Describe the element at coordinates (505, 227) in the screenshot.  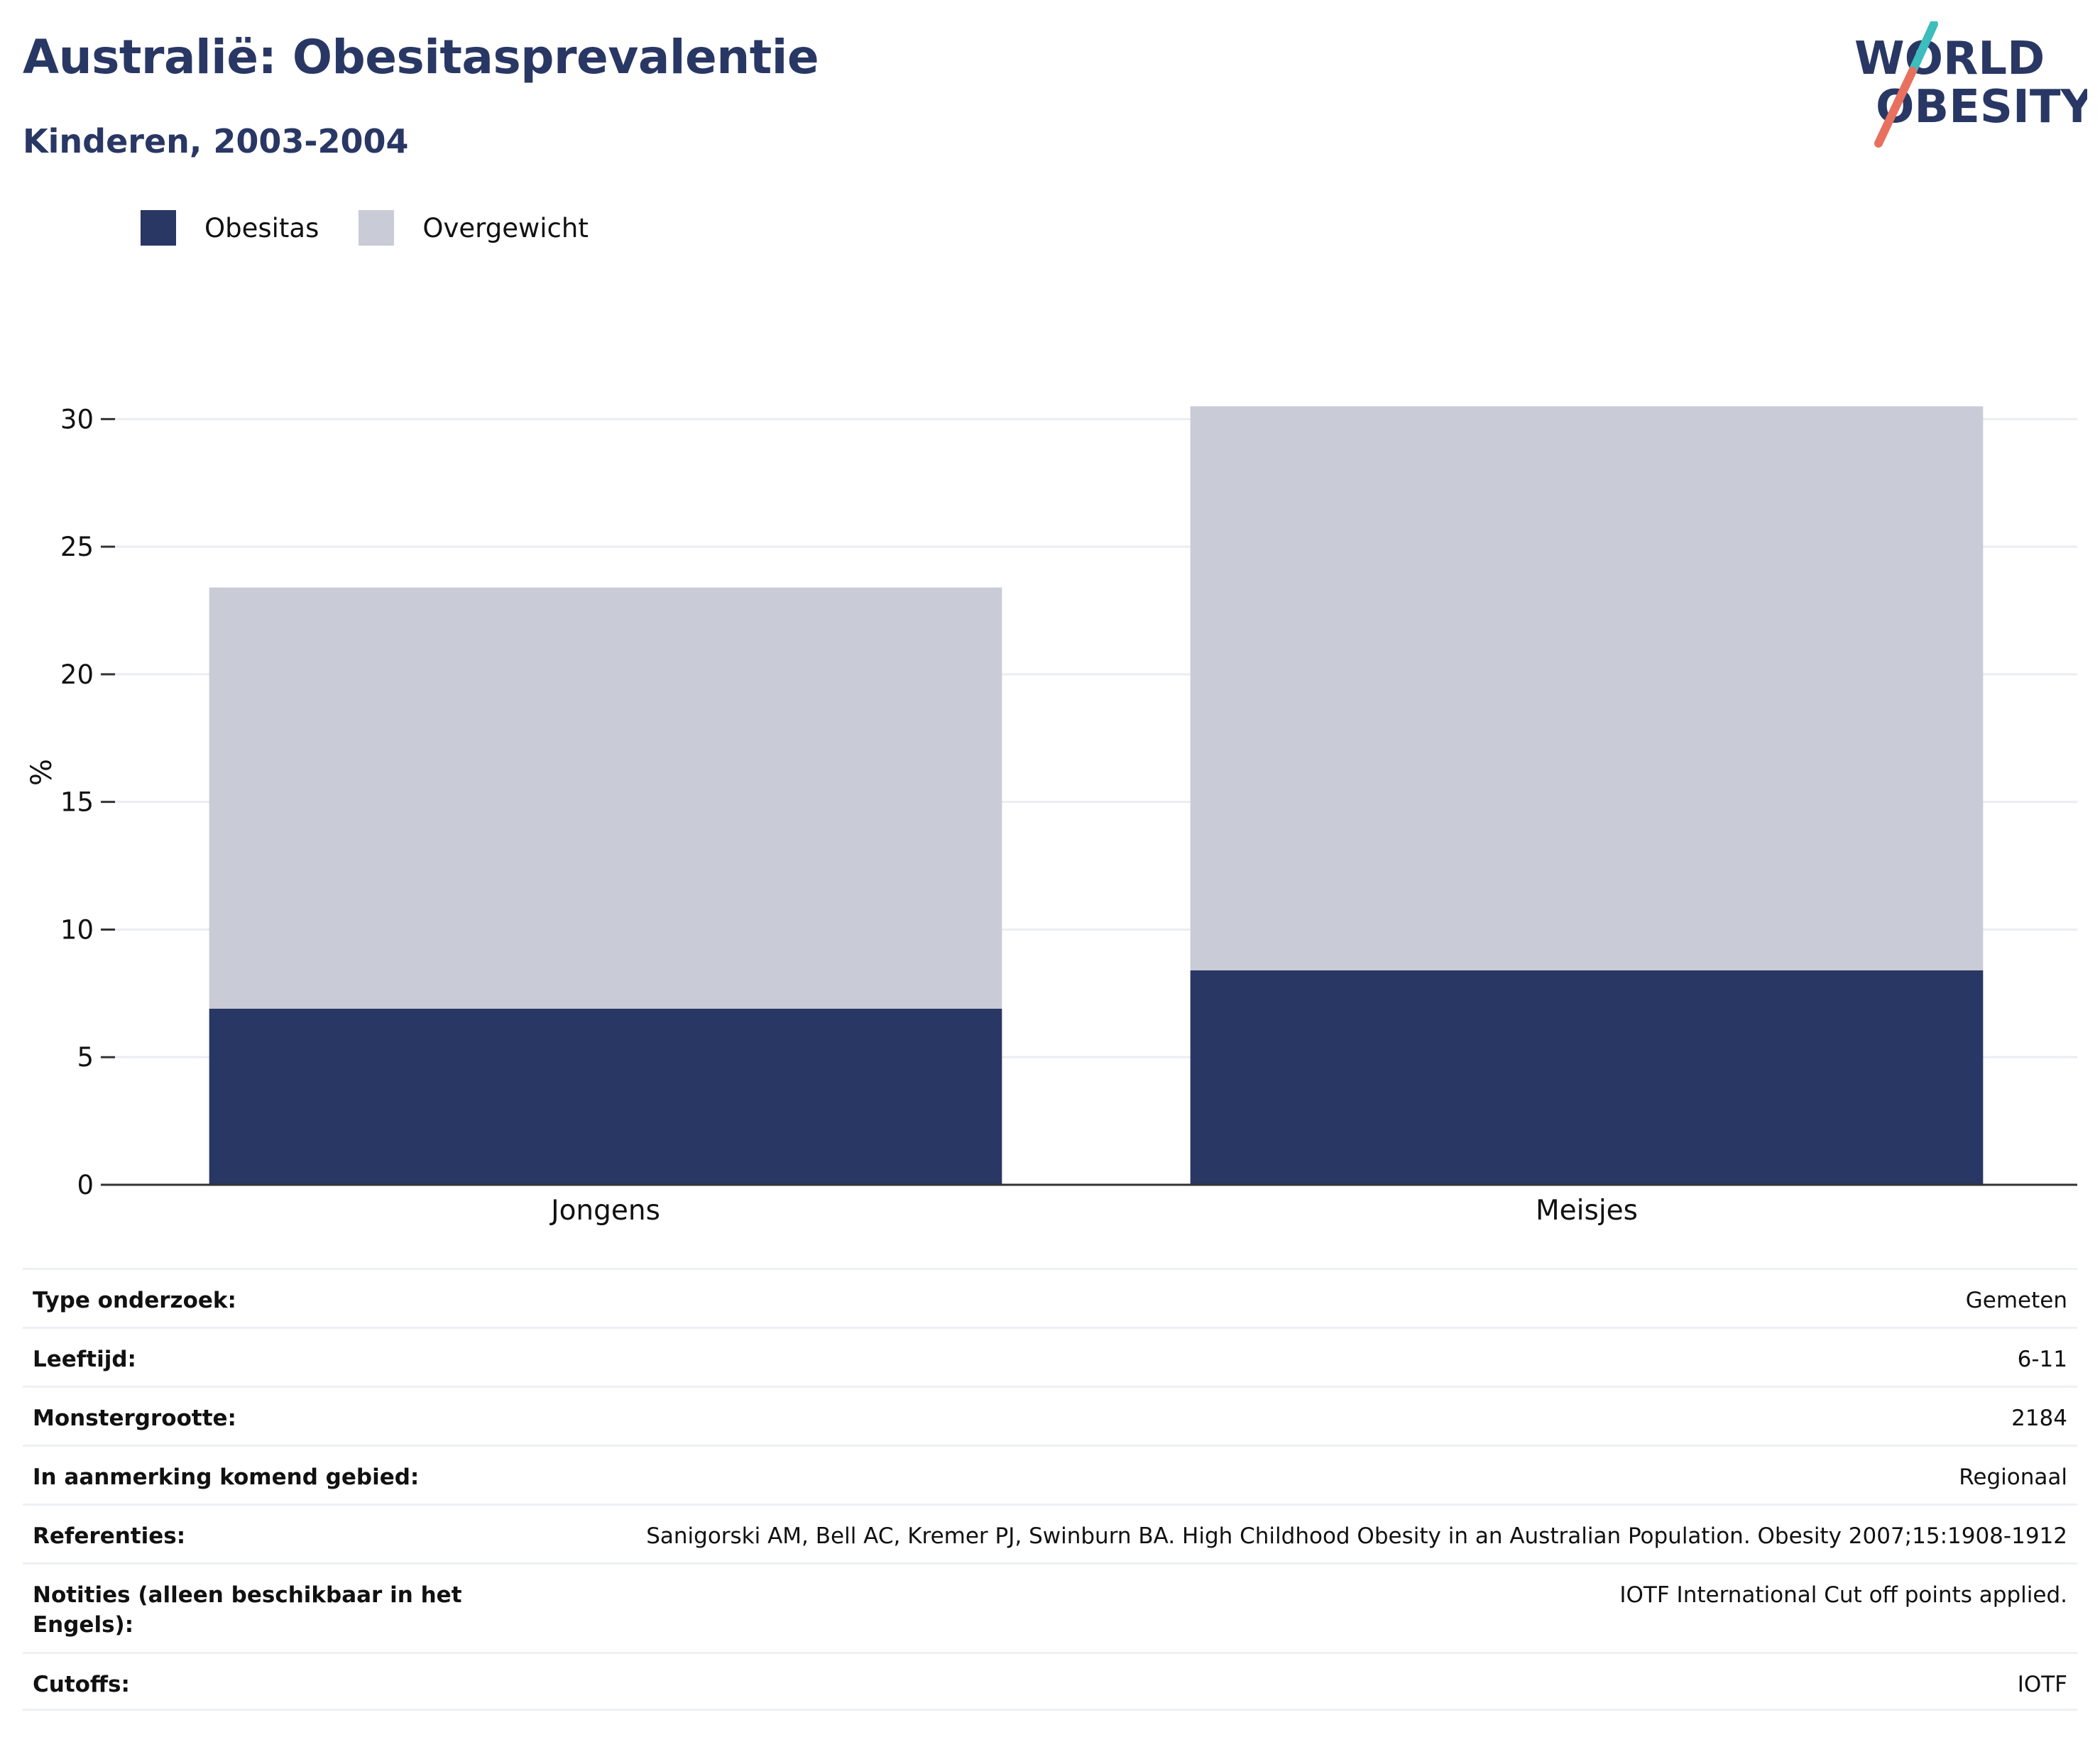
I see `legend-label-overgewicht: Overgewicht` at that location.